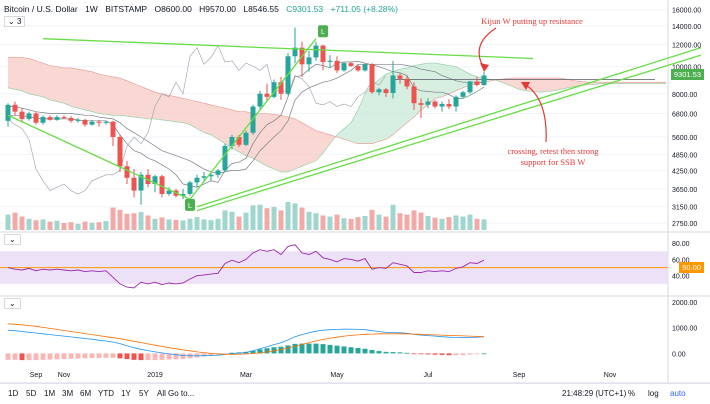 This screenshot has width=710, height=404. Describe the element at coordinates (144, 393) in the screenshot. I see `timeframe-button-5y: 5Y` at that location.